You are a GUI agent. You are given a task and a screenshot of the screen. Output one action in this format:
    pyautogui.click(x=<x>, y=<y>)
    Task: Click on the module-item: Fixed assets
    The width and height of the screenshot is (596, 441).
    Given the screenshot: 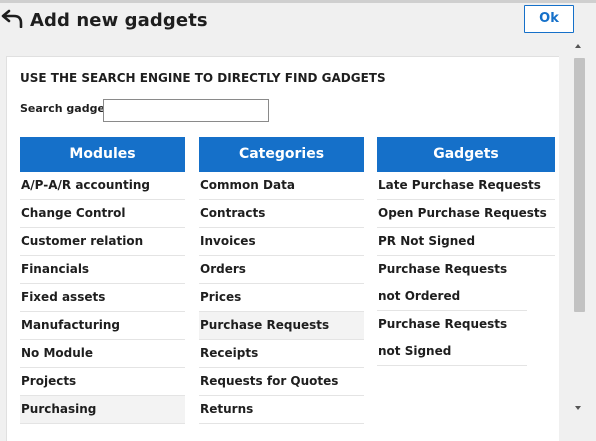 What is the action you would take?
    pyautogui.click(x=102, y=298)
    